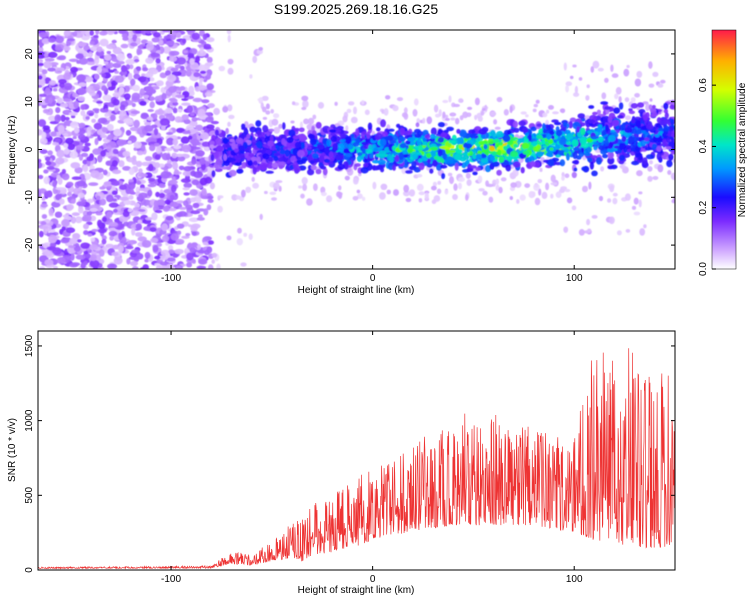  Describe the element at coordinates (373, 579) in the screenshot. I see `snr-x-tick-label: 0` at that location.